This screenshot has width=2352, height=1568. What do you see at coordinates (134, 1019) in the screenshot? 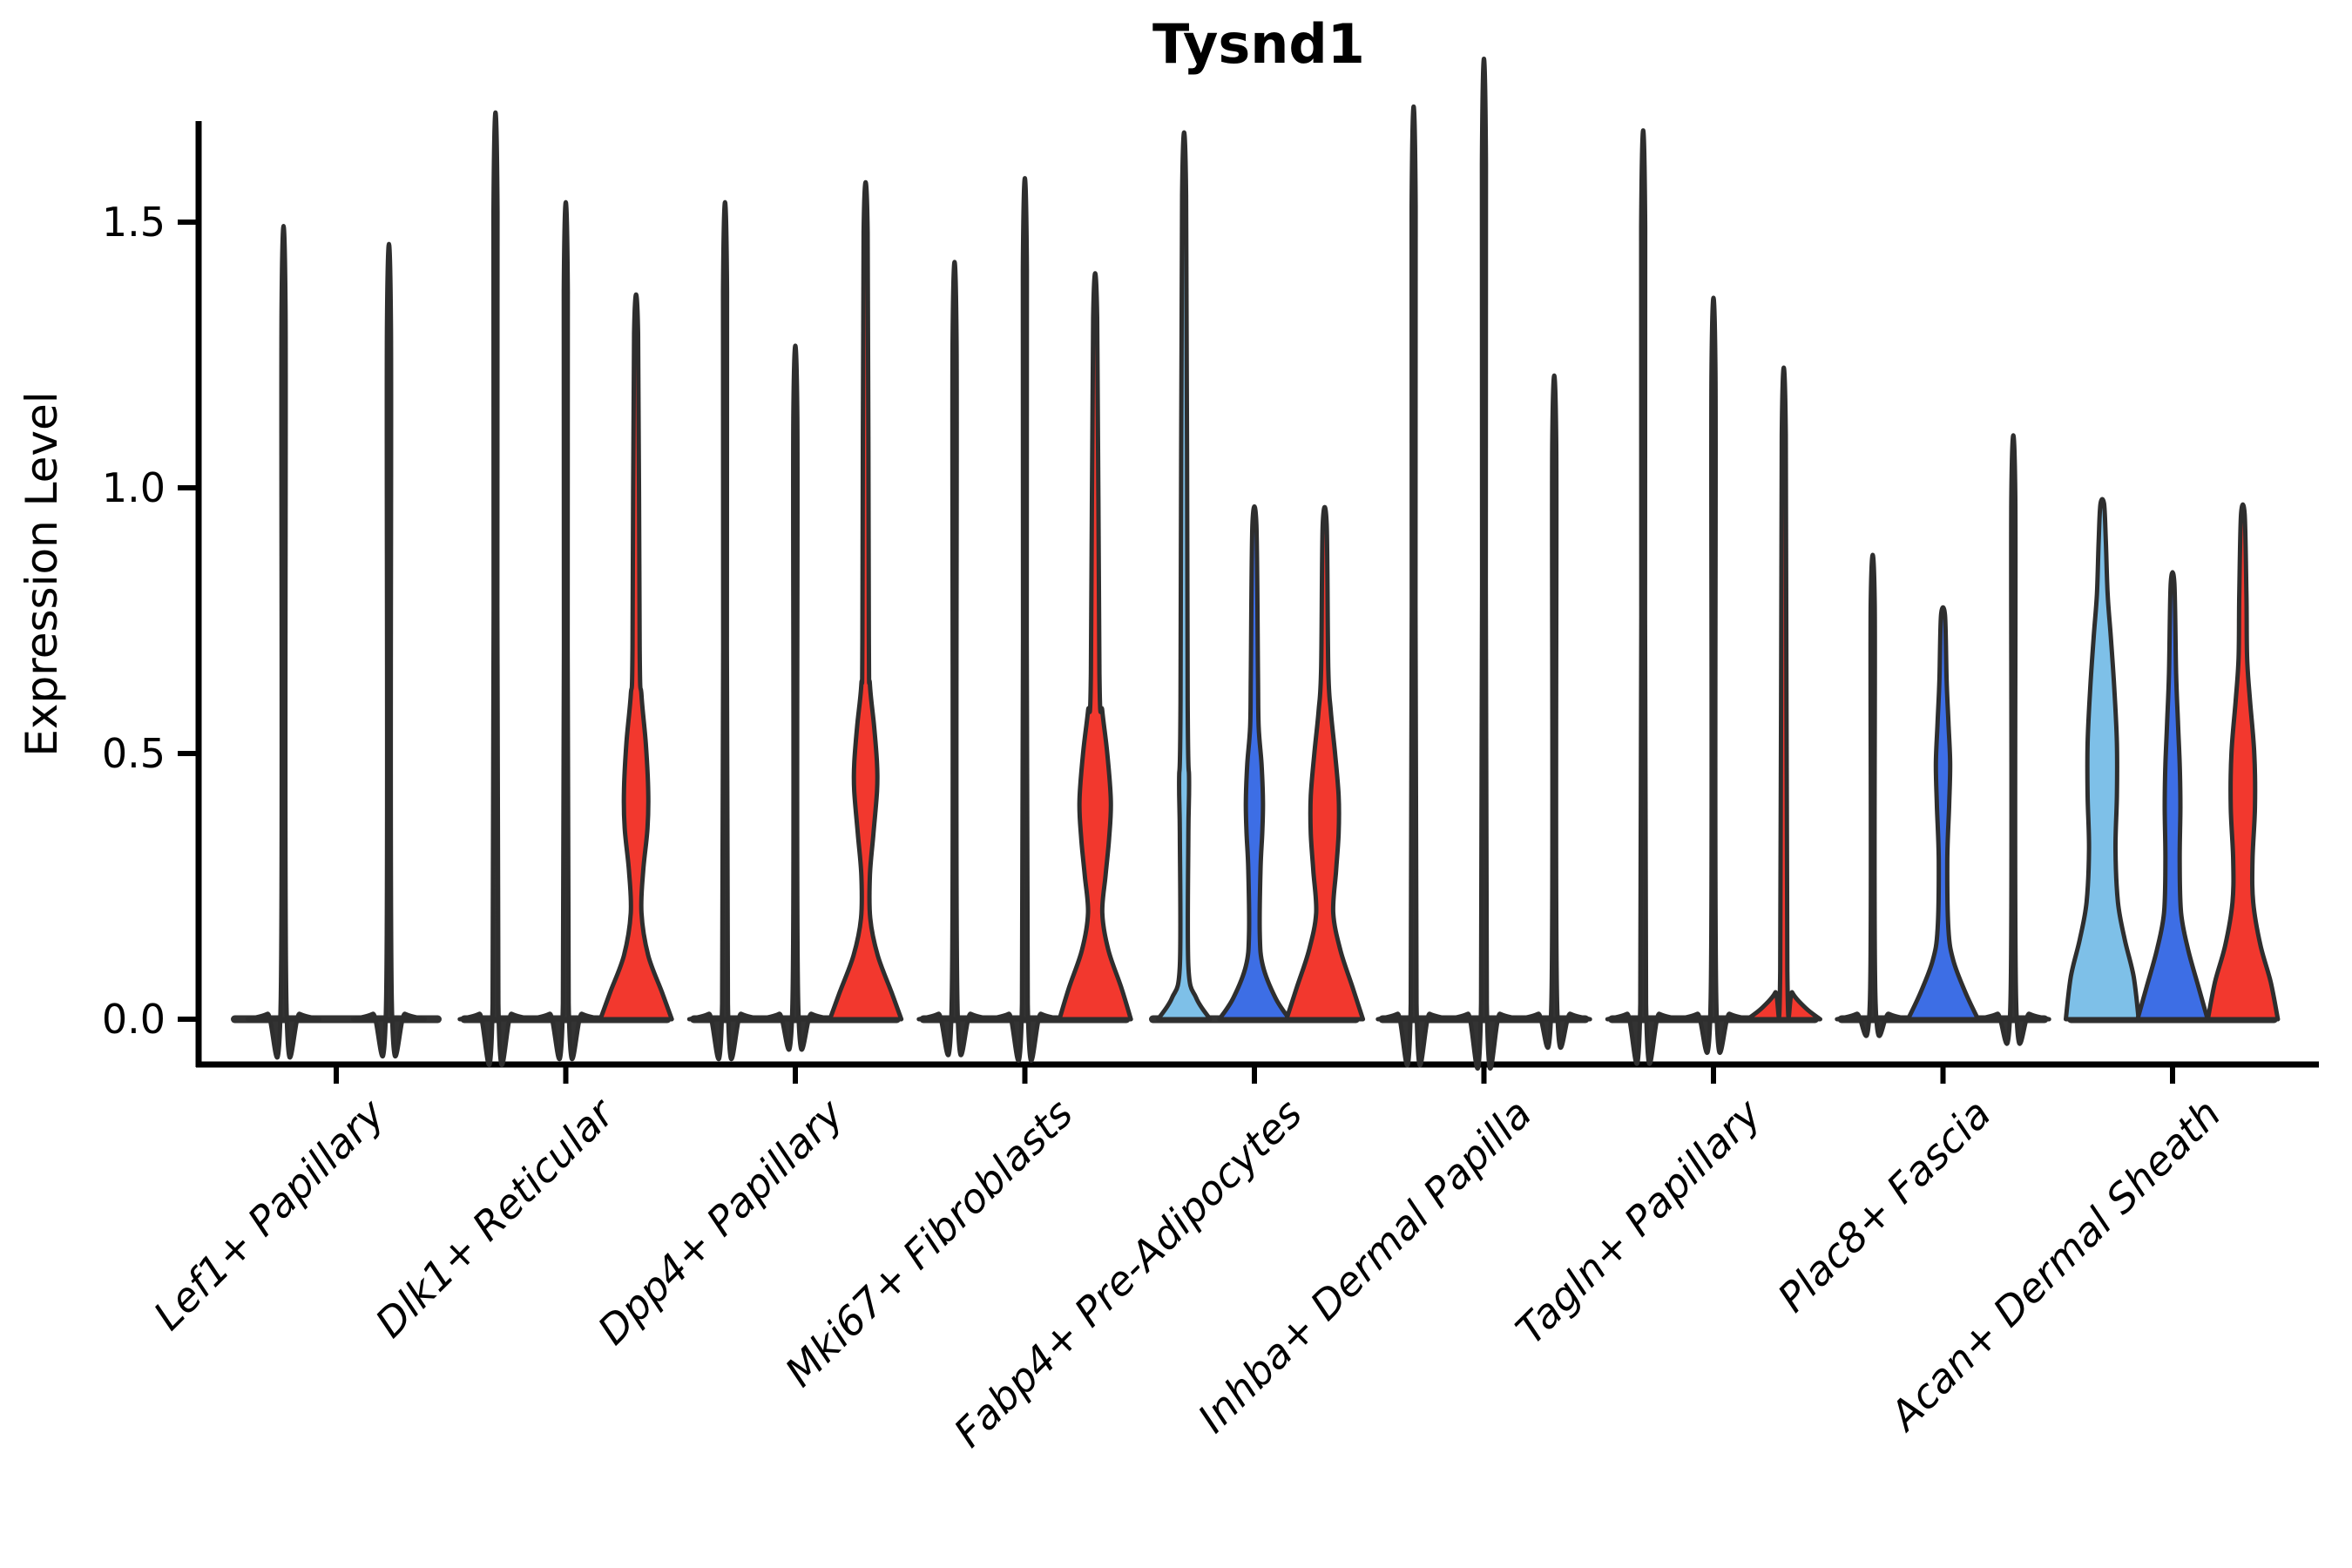
I see `y-tick-label: 0.0` at bounding box center [134, 1019].